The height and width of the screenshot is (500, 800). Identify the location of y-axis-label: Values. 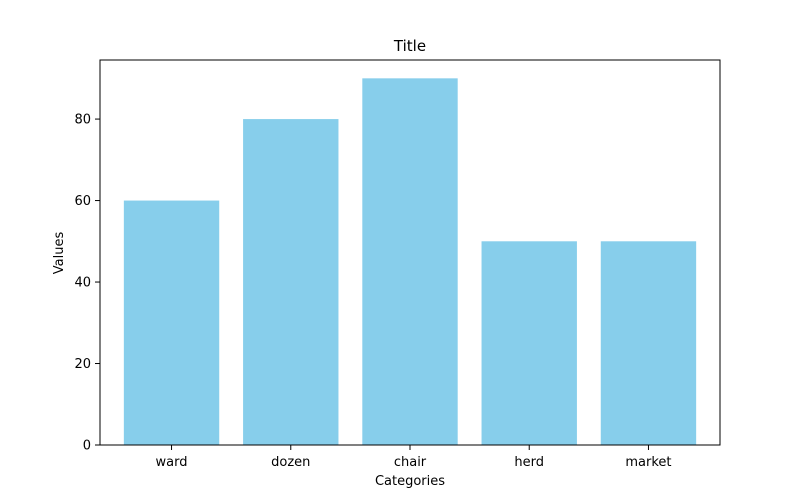
(59, 253).